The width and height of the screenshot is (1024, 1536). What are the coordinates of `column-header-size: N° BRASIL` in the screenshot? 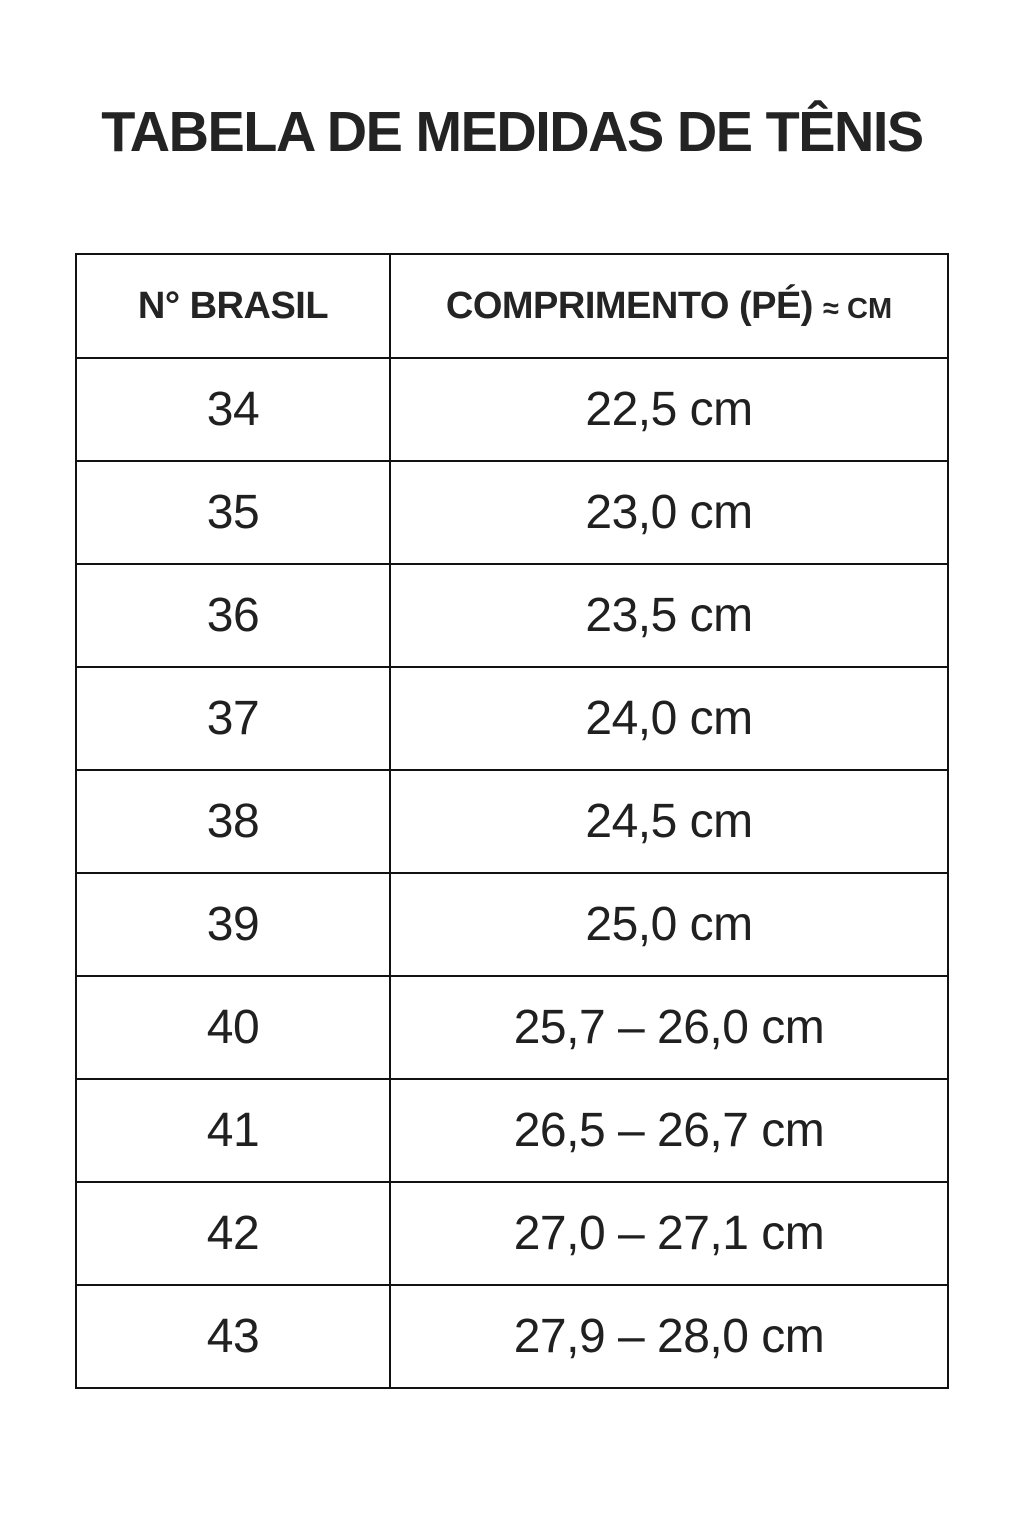 It's located at (233, 306).